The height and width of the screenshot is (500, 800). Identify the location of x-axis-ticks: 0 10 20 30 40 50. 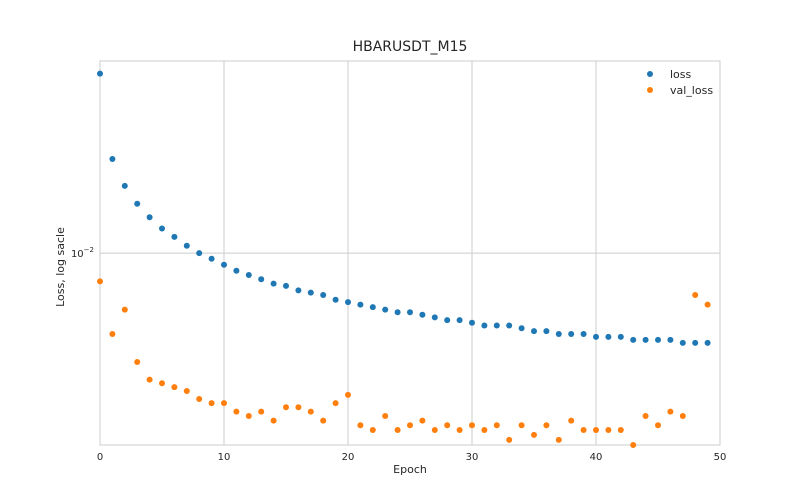
(412, 457).